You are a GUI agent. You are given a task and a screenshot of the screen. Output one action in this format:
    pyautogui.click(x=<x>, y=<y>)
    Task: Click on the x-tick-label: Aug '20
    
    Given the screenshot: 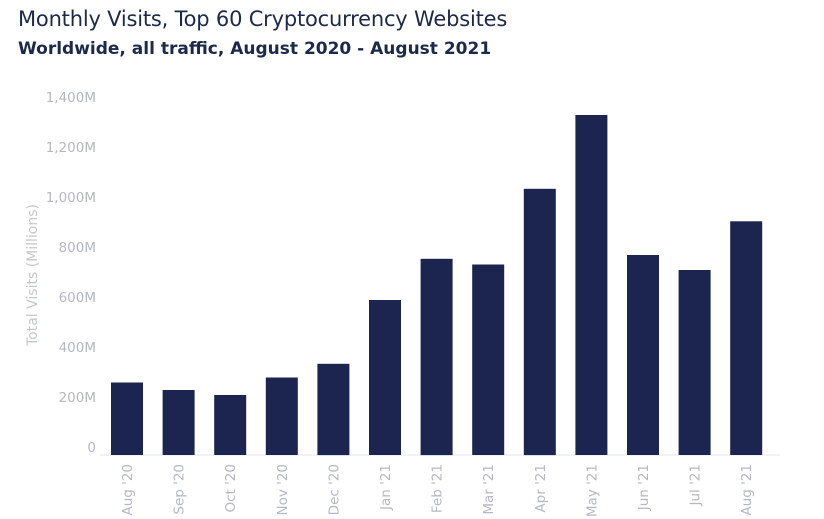 What is the action you would take?
    pyautogui.click(x=128, y=490)
    